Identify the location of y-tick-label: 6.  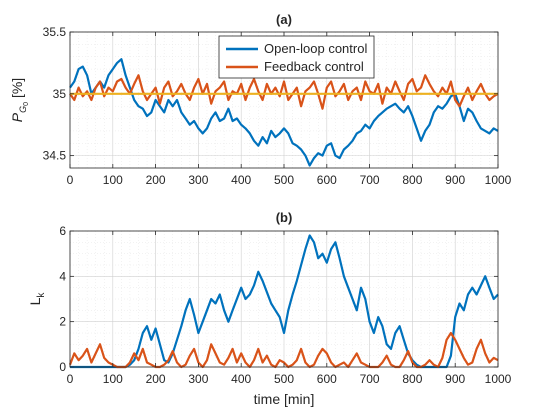
(62, 231).